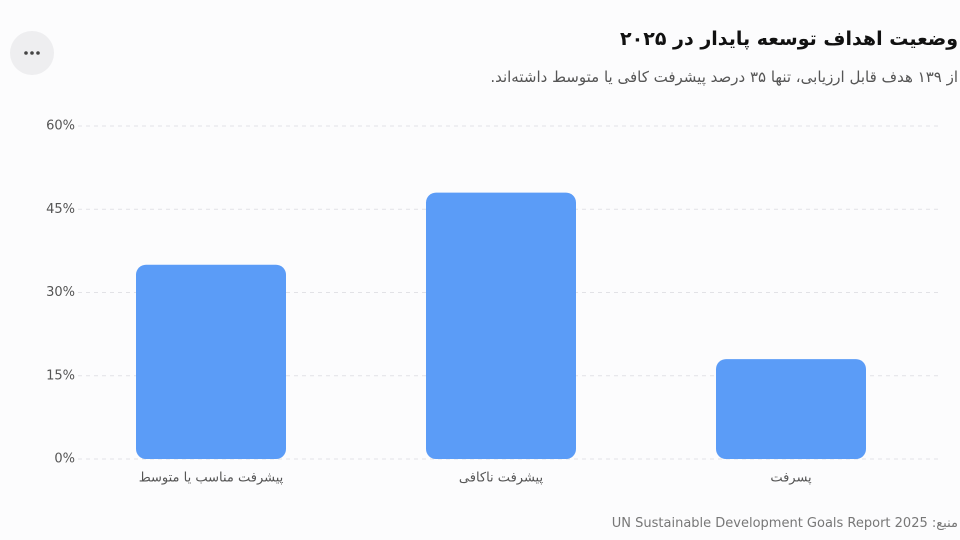 The width and height of the screenshot is (960, 540). I want to click on menu-button, so click(32, 53).